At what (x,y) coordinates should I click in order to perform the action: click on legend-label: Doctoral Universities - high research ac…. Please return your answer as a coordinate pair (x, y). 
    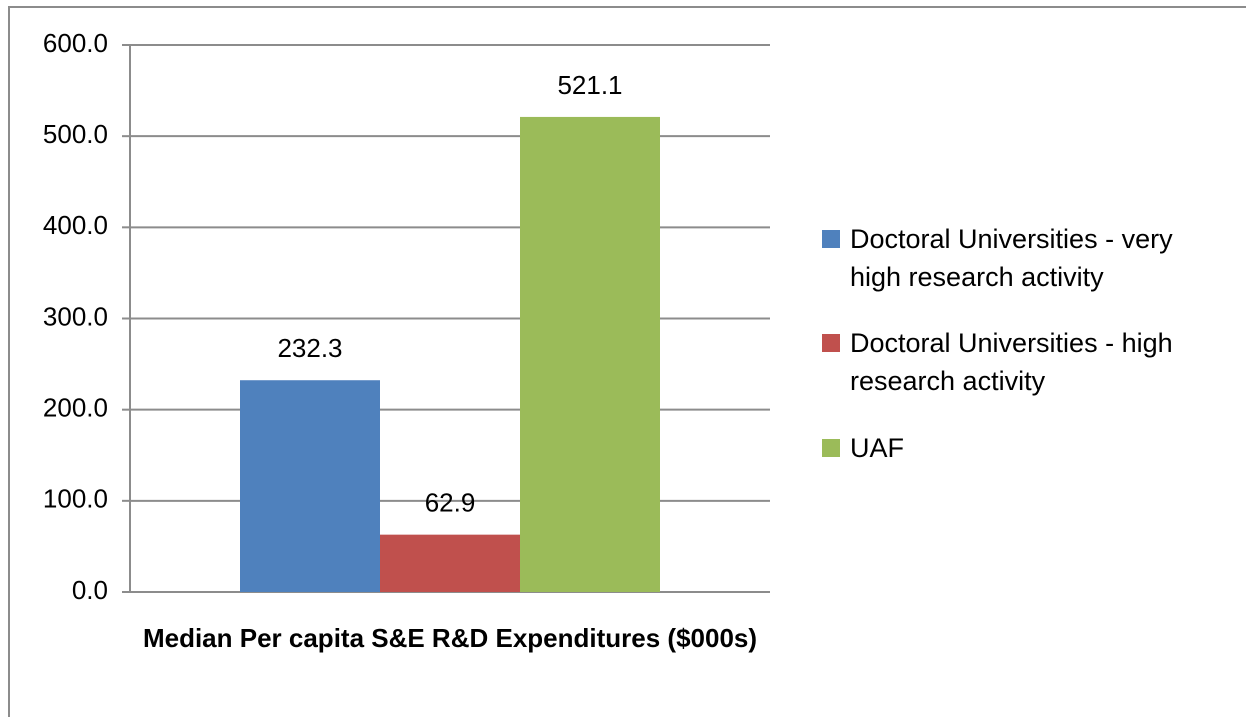
    Looking at the image, I should click on (1011, 362).